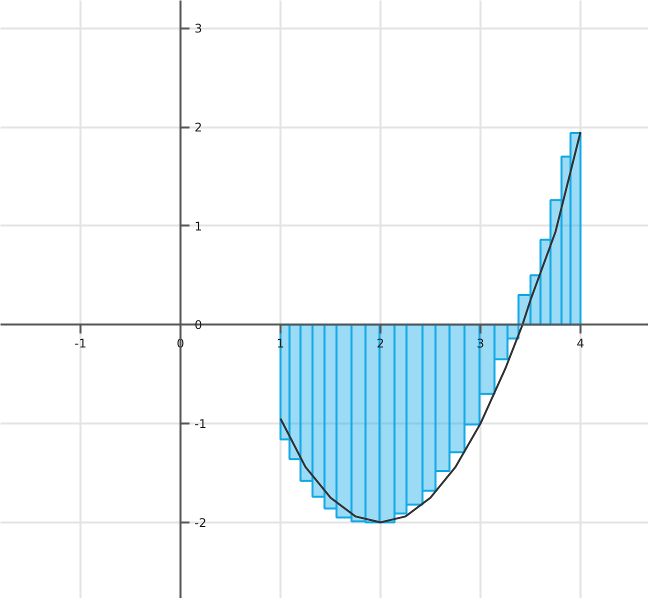 The image size is (656, 605). What do you see at coordinates (80, 343) in the screenshot?
I see `x-tick-label: -1` at bounding box center [80, 343].